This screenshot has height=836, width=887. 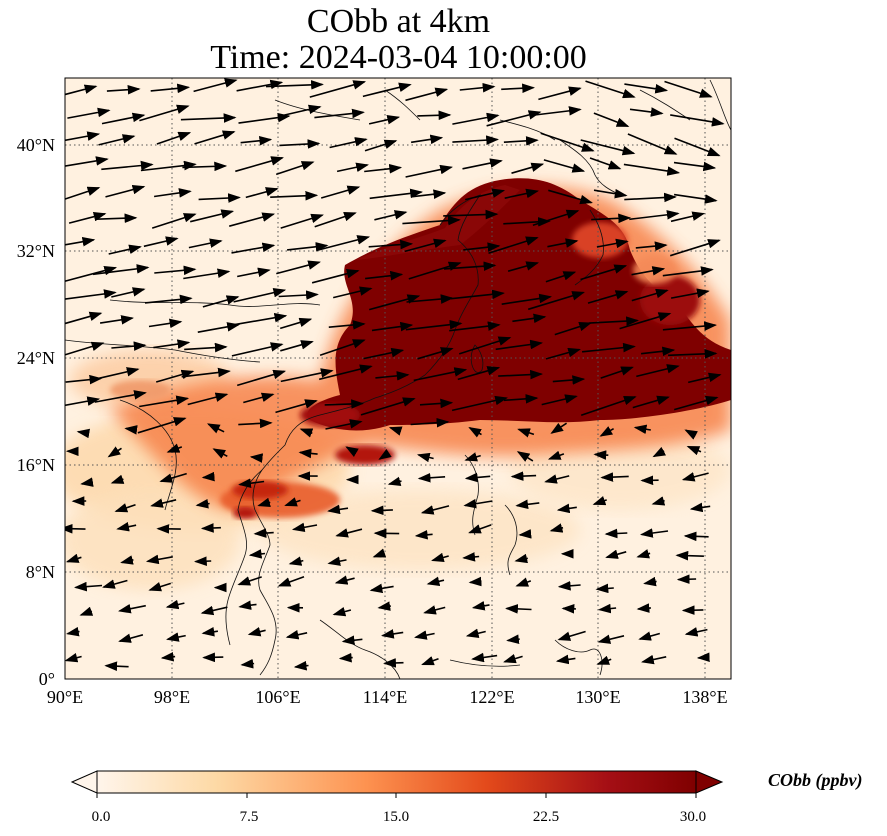 What do you see at coordinates (815, 780) in the screenshot?
I see `colorbar-label: CObb (ppbv)` at bounding box center [815, 780].